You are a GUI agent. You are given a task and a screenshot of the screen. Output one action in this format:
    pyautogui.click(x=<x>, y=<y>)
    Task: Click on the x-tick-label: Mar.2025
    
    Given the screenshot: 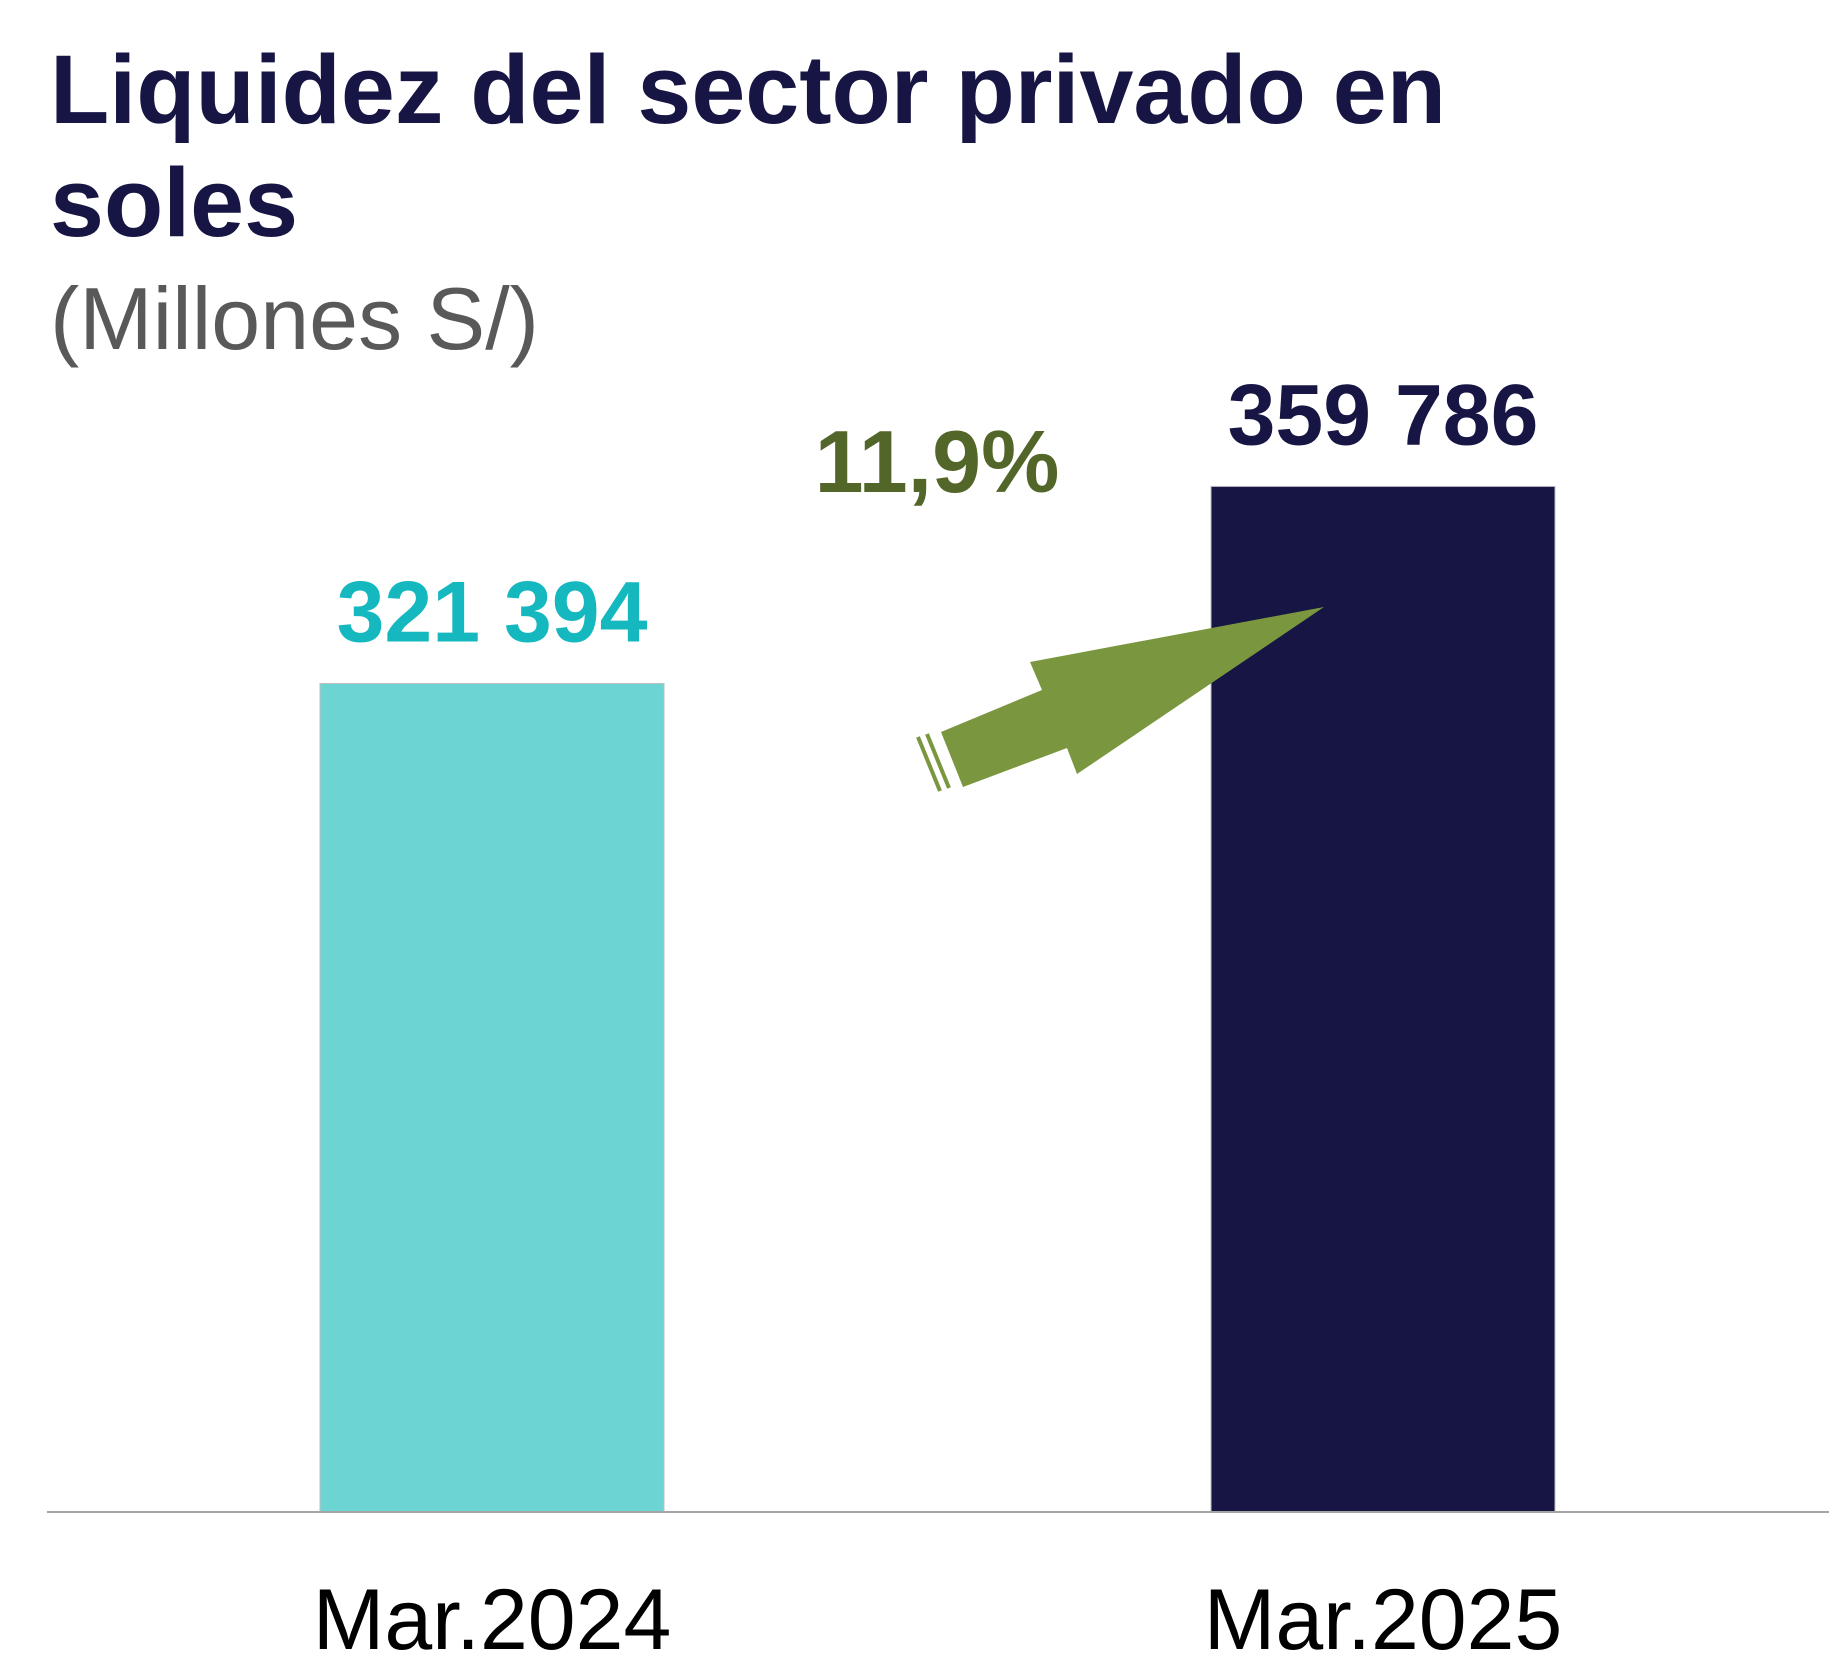 What is the action you would take?
    pyautogui.click(x=1383, y=1618)
    